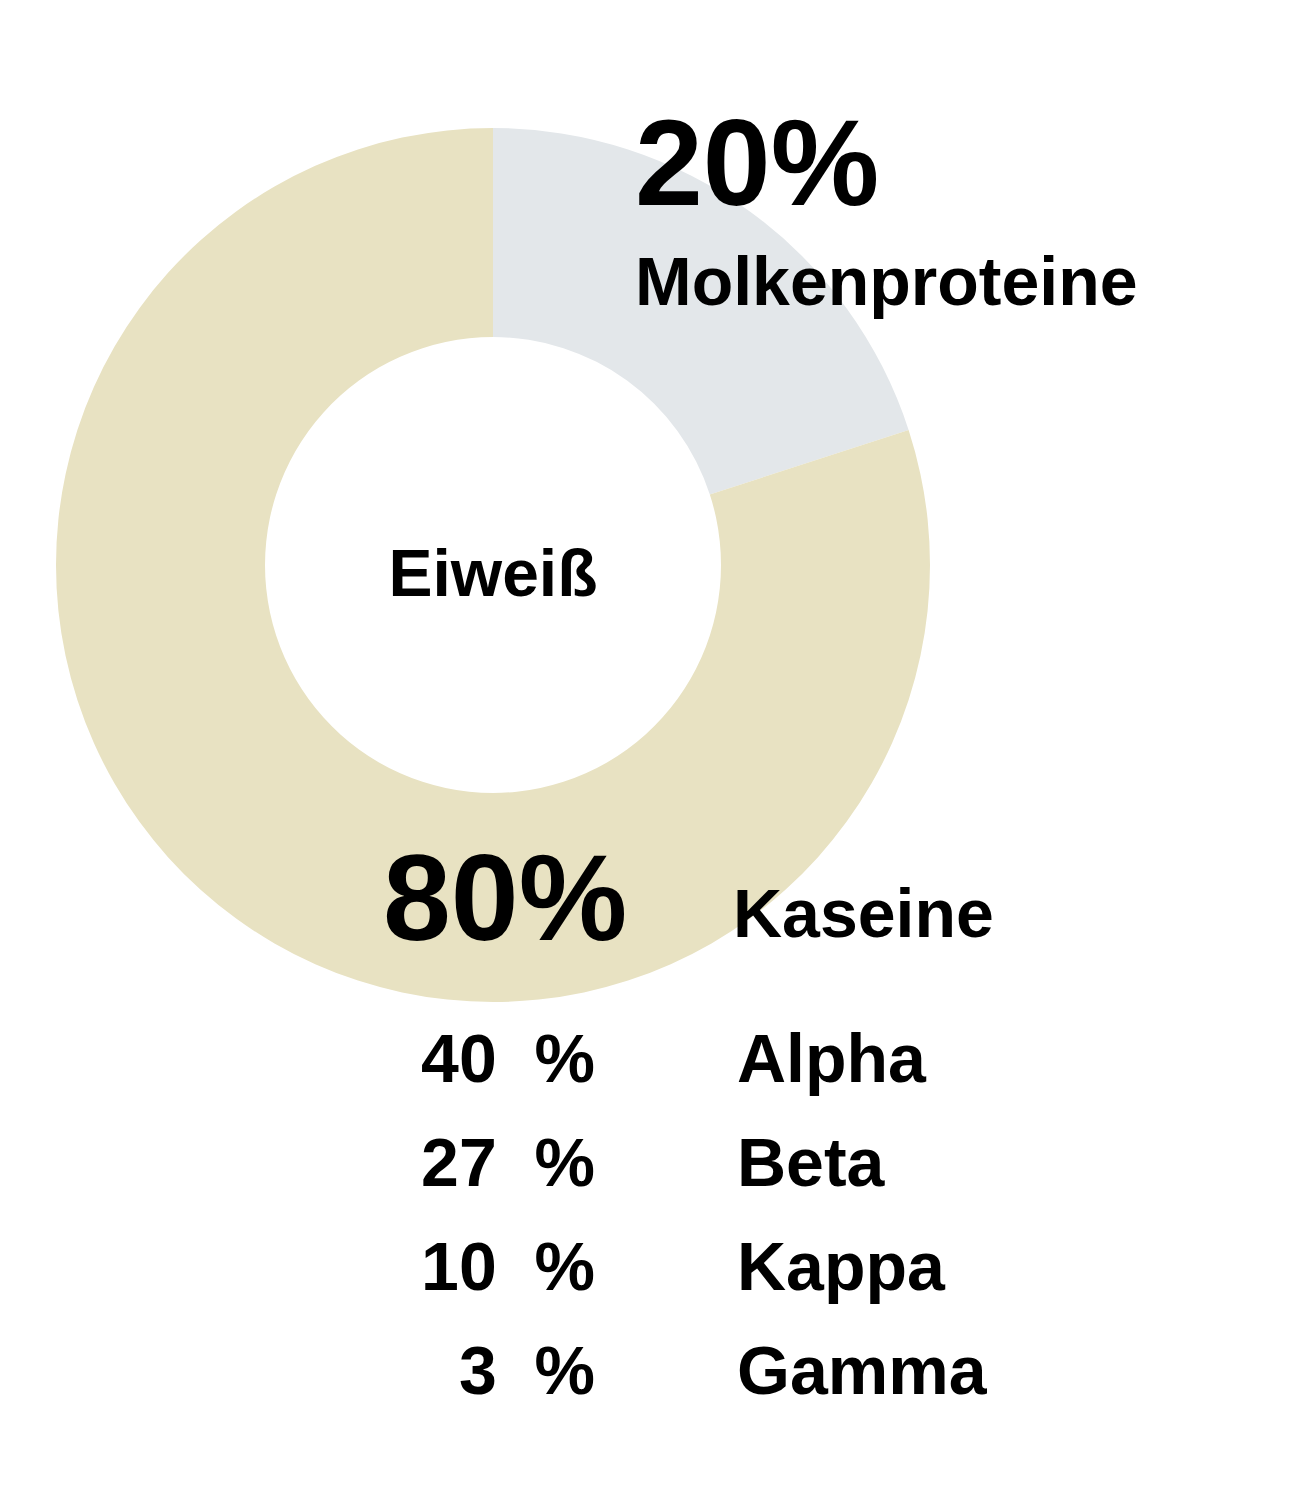 The height and width of the screenshot is (1500, 1303). I want to click on text: 40 %, so click(508, 1058).